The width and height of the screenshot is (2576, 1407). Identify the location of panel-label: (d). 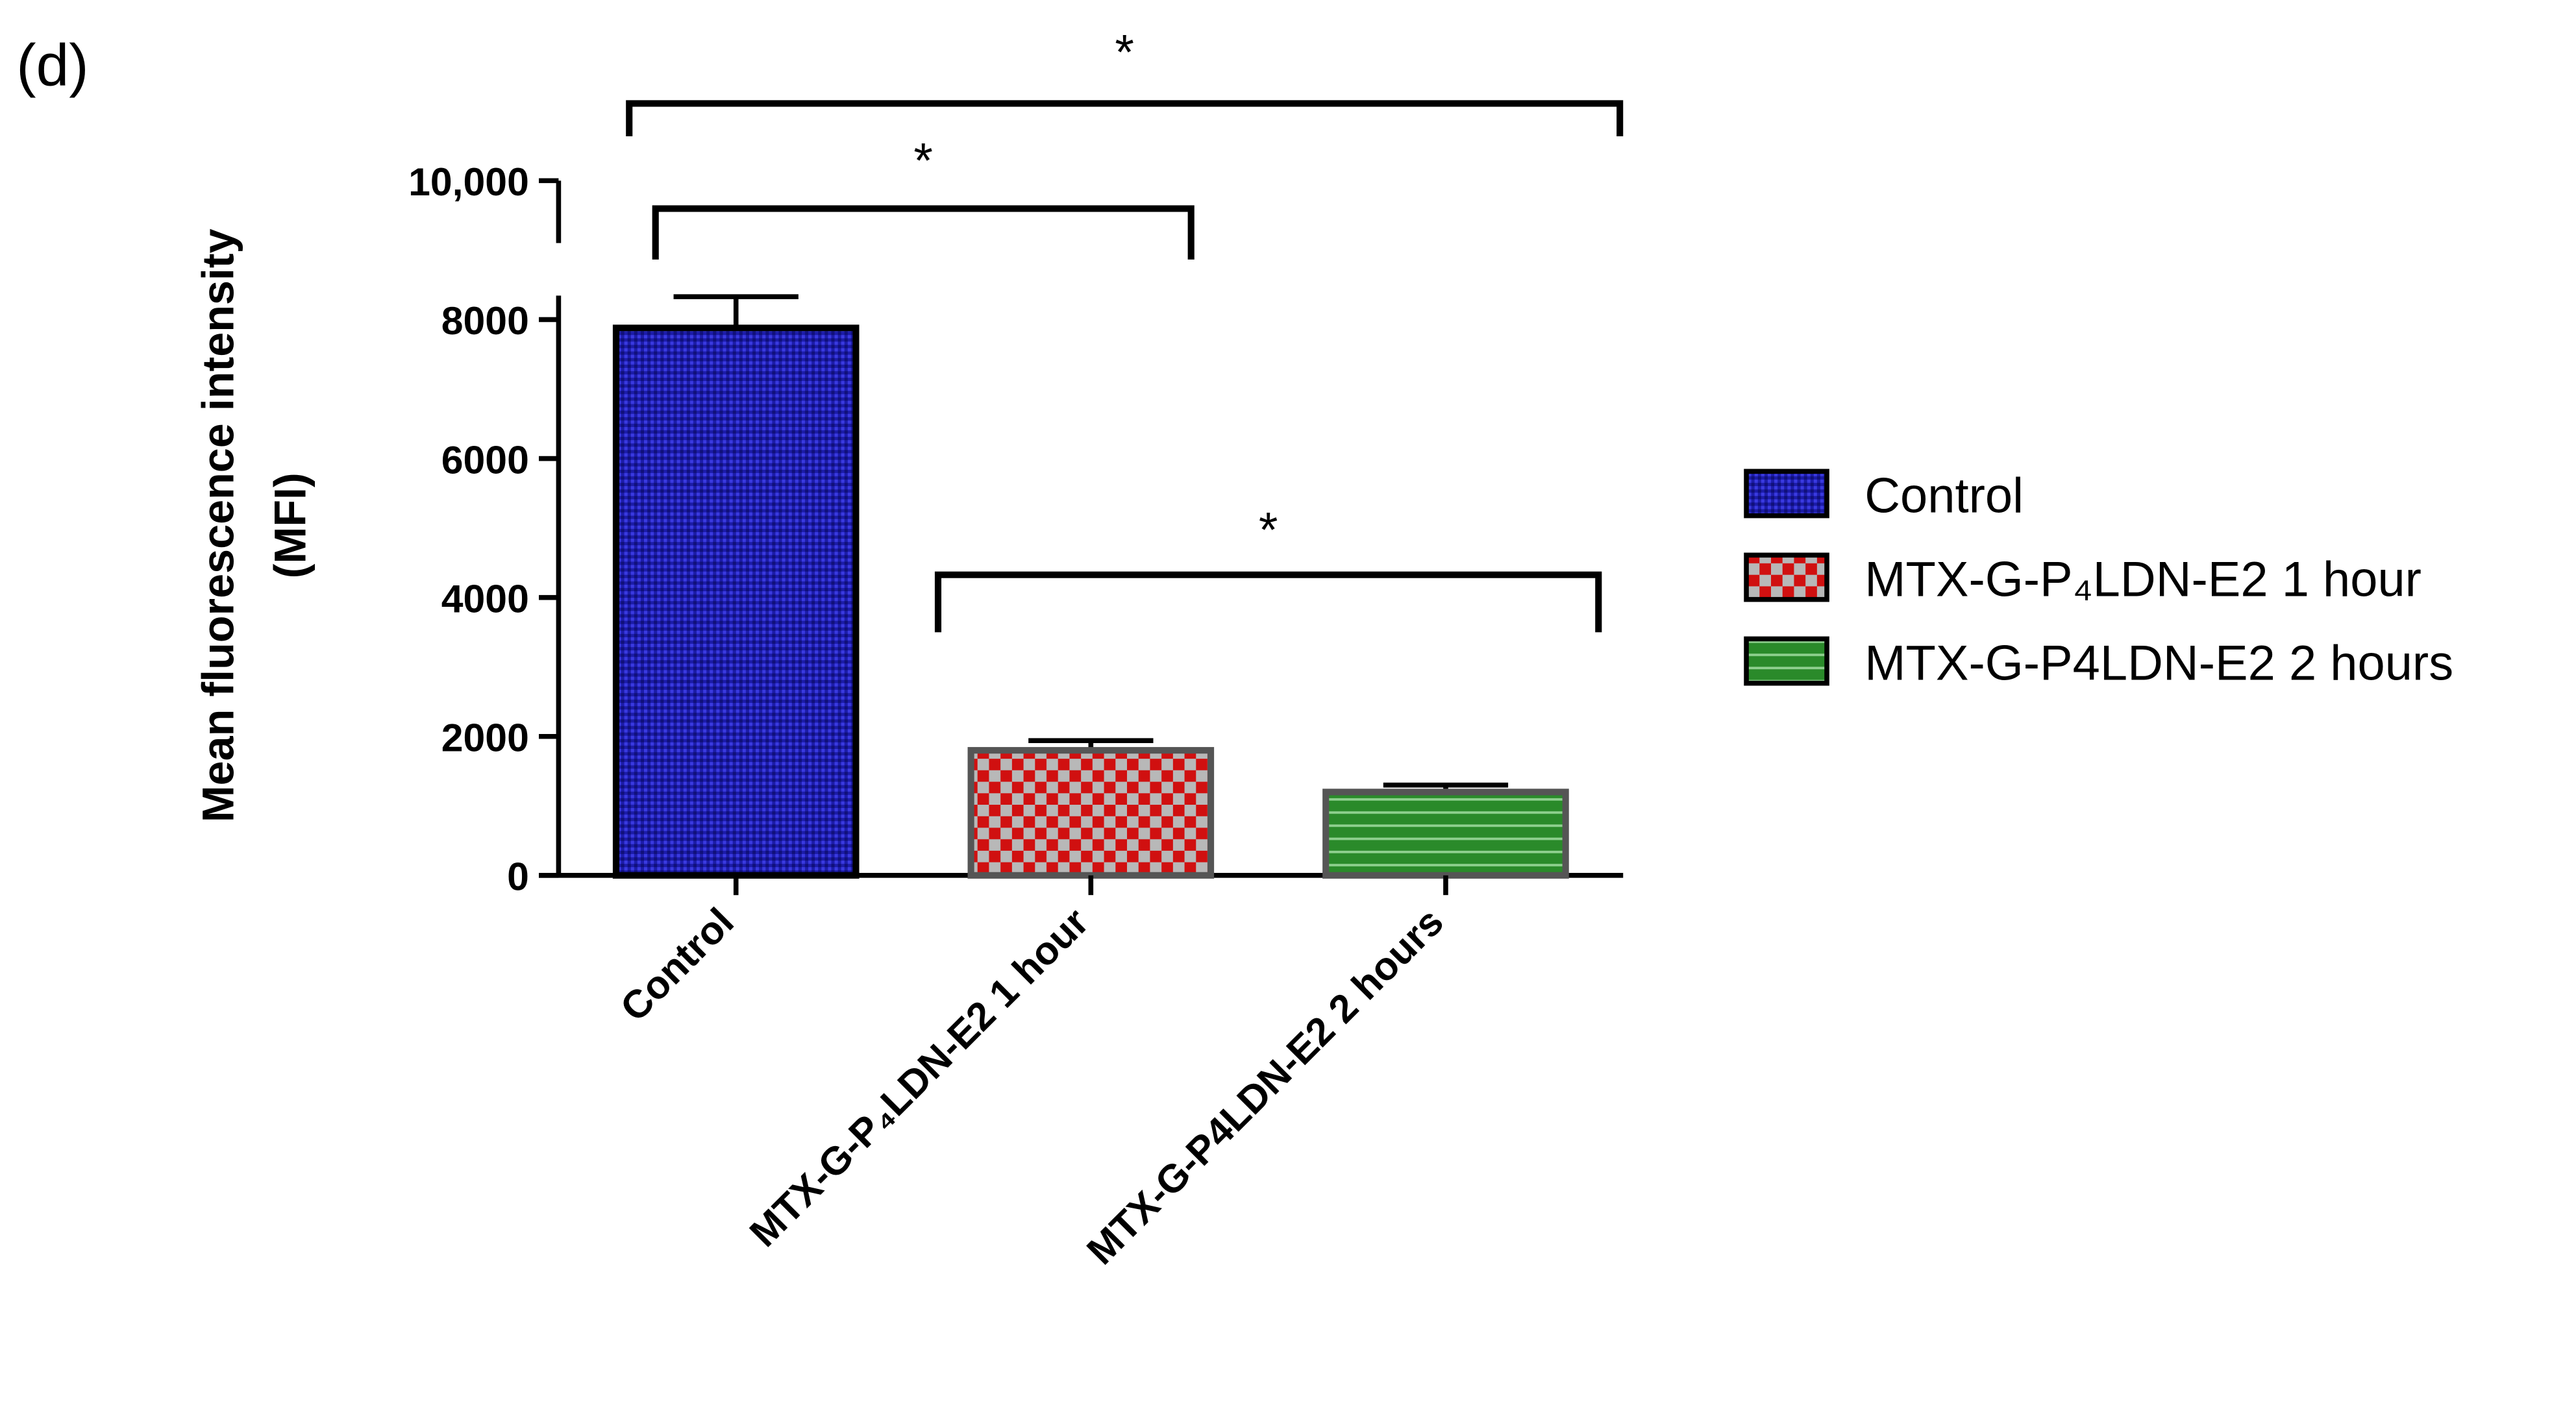
(52, 66).